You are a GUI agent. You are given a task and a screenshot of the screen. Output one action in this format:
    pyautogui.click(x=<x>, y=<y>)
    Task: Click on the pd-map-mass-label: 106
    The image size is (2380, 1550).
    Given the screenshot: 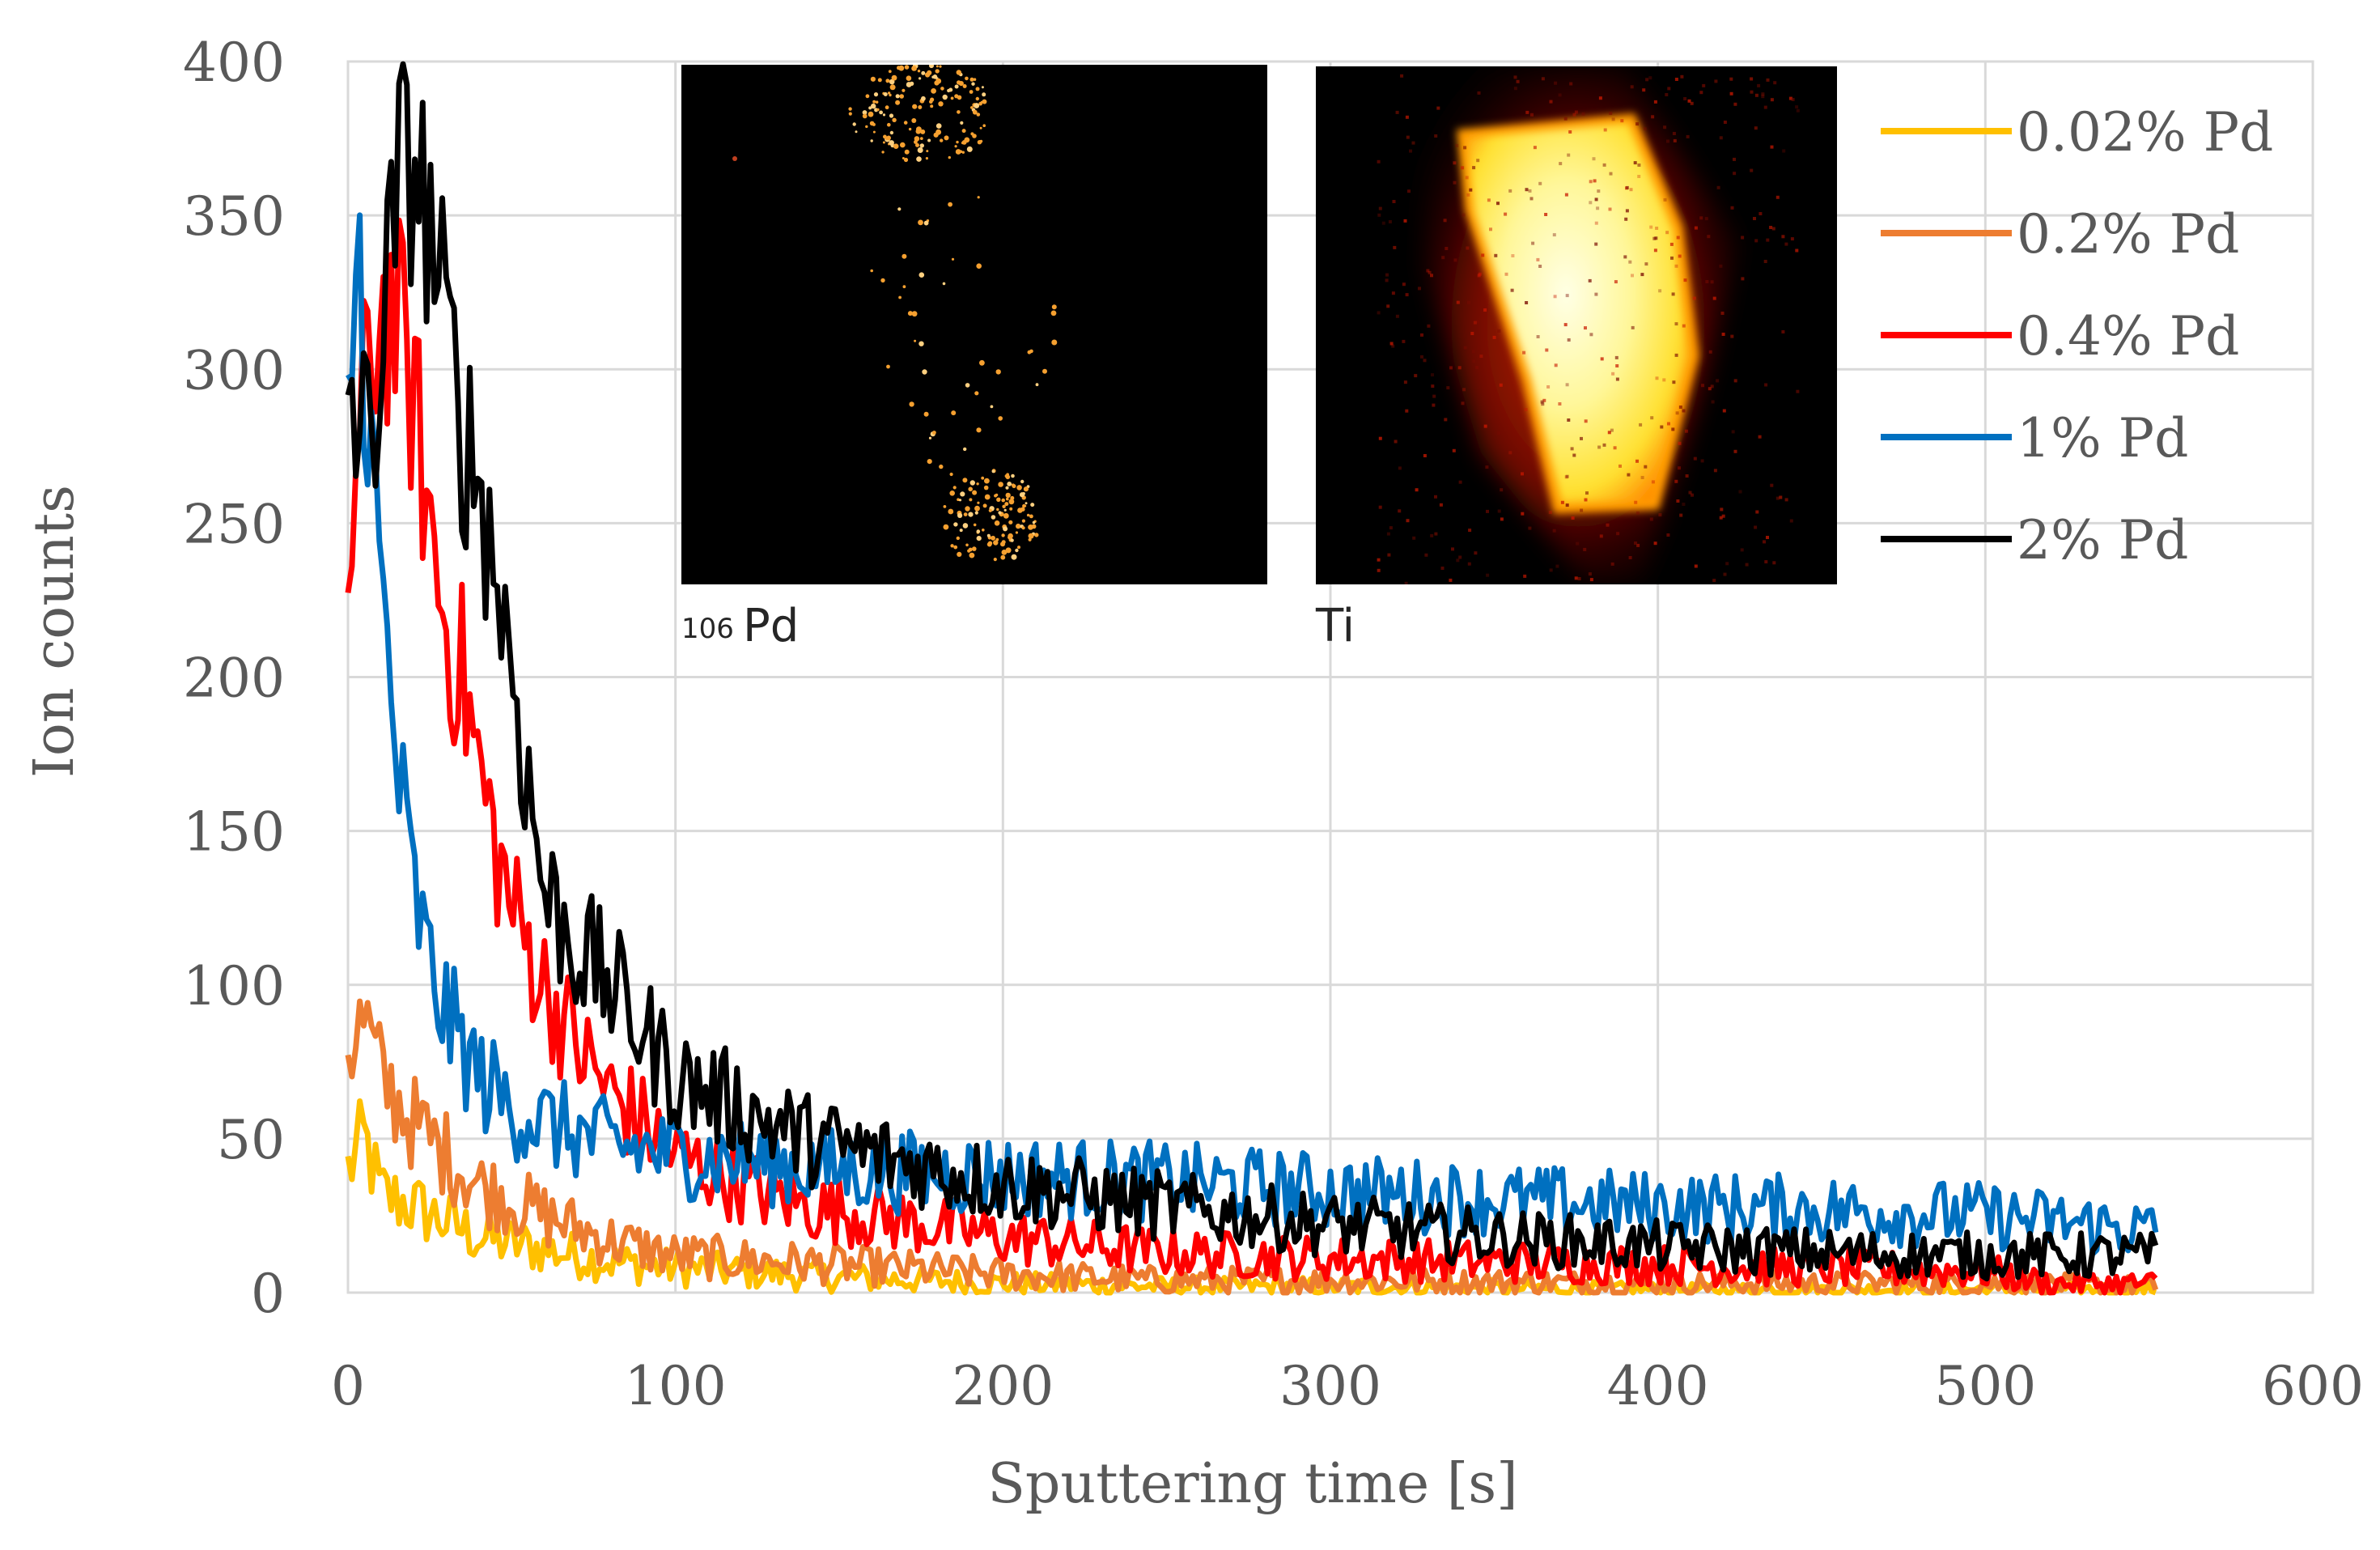 What is the action you would take?
    pyautogui.click(x=708, y=629)
    